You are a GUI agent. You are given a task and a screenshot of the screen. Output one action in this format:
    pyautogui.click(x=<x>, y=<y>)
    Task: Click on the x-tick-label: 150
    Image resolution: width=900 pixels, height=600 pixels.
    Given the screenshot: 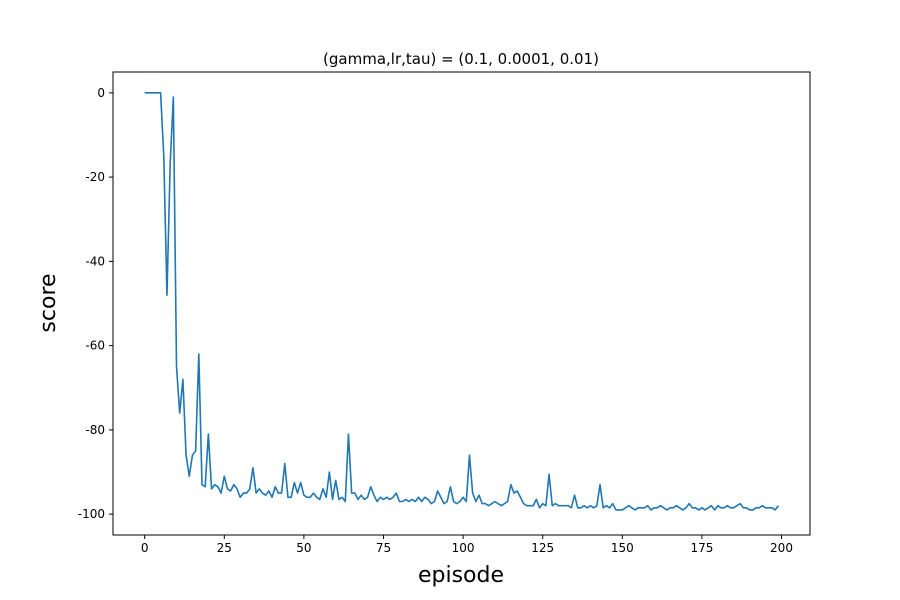 What is the action you would take?
    pyautogui.click(x=622, y=548)
    